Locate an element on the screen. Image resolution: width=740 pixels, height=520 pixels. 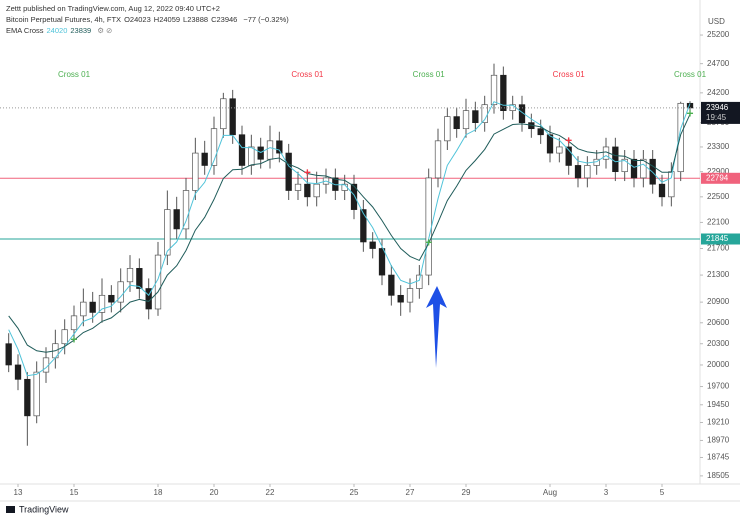
last-price-box is located at coordinates (720, 112).